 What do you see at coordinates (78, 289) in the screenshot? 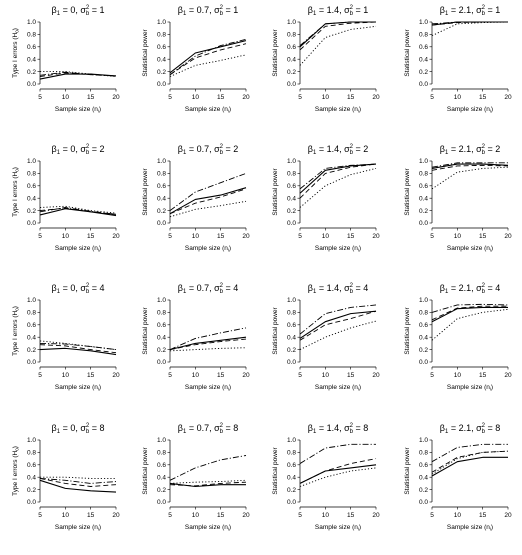
I see `panel-title: β1 = 0, σ2 b = 4` at bounding box center [78, 289].